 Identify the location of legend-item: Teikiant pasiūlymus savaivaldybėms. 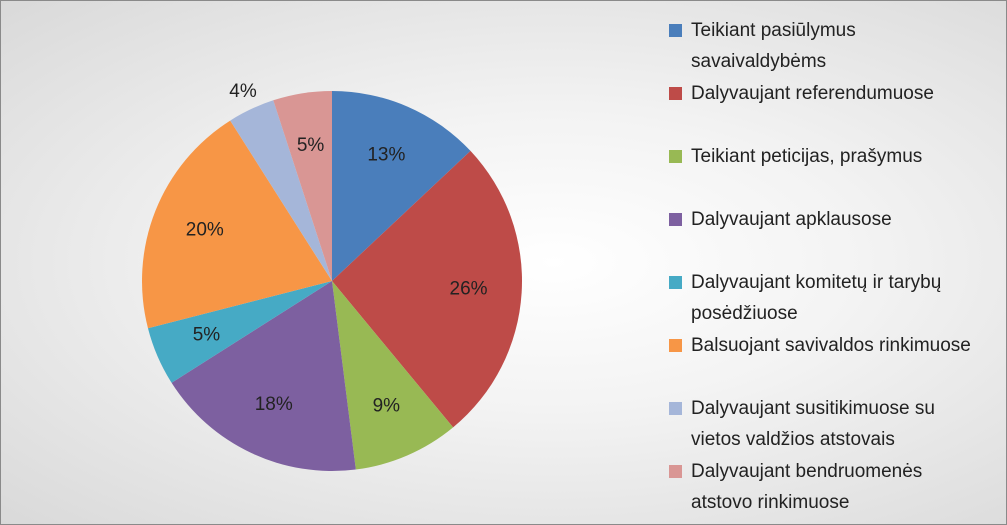
(827, 46).